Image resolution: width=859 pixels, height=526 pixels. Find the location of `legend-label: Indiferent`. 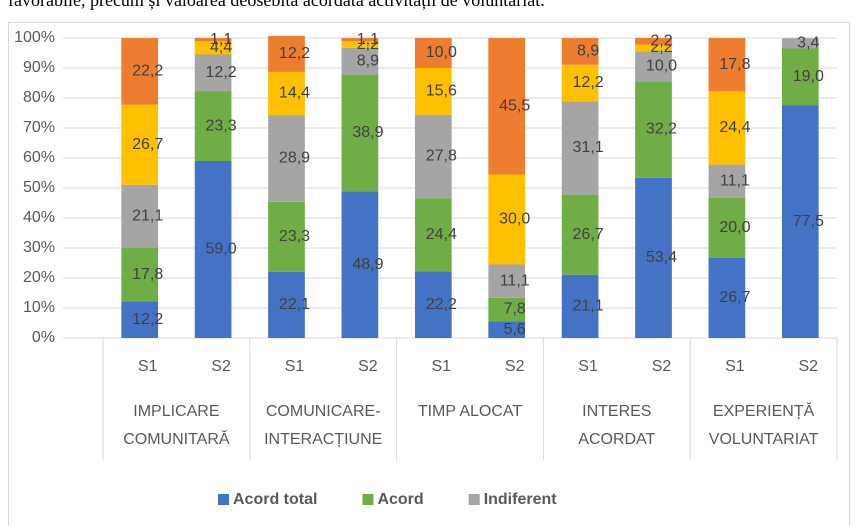

legend-label: Indiferent is located at coordinates (521, 499).